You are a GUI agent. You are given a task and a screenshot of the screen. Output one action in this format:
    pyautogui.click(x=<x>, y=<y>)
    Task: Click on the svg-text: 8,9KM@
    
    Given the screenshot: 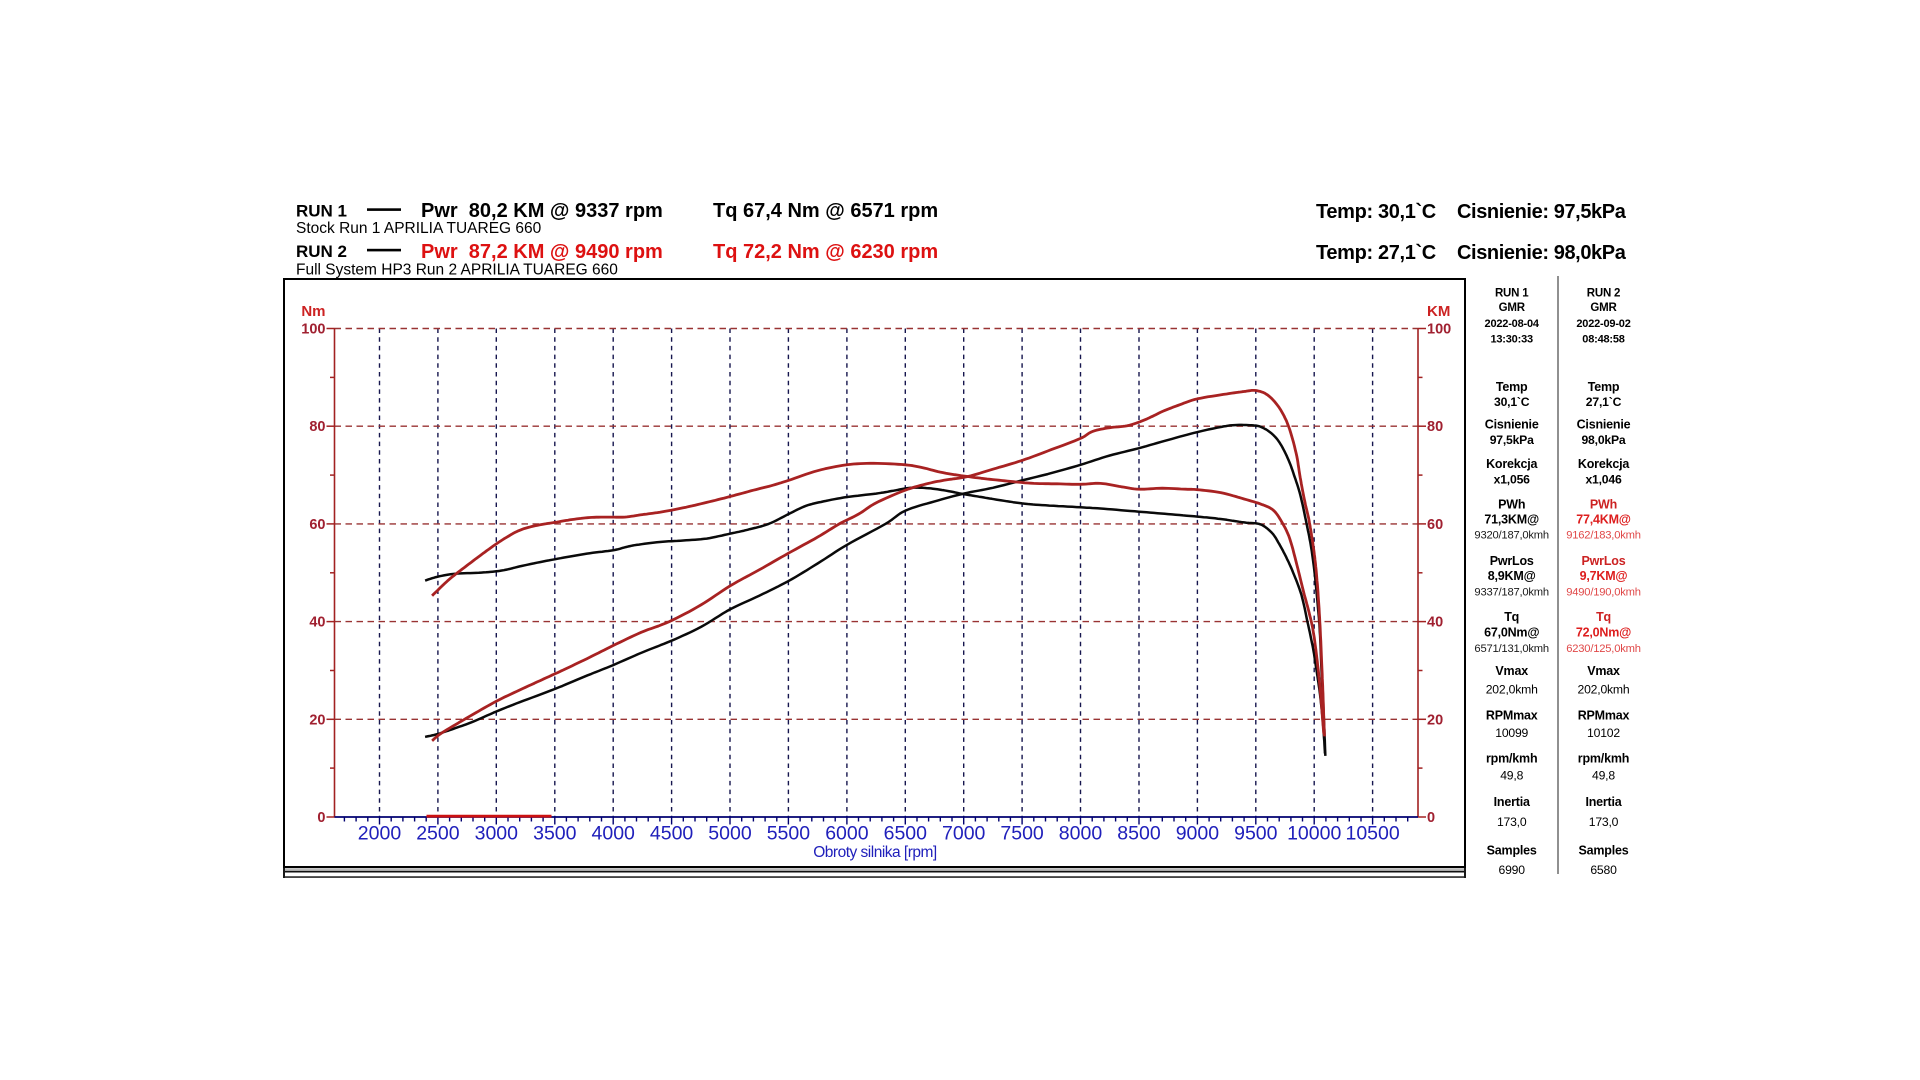 What is the action you would take?
    pyautogui.click(x=1512, y=576)
    